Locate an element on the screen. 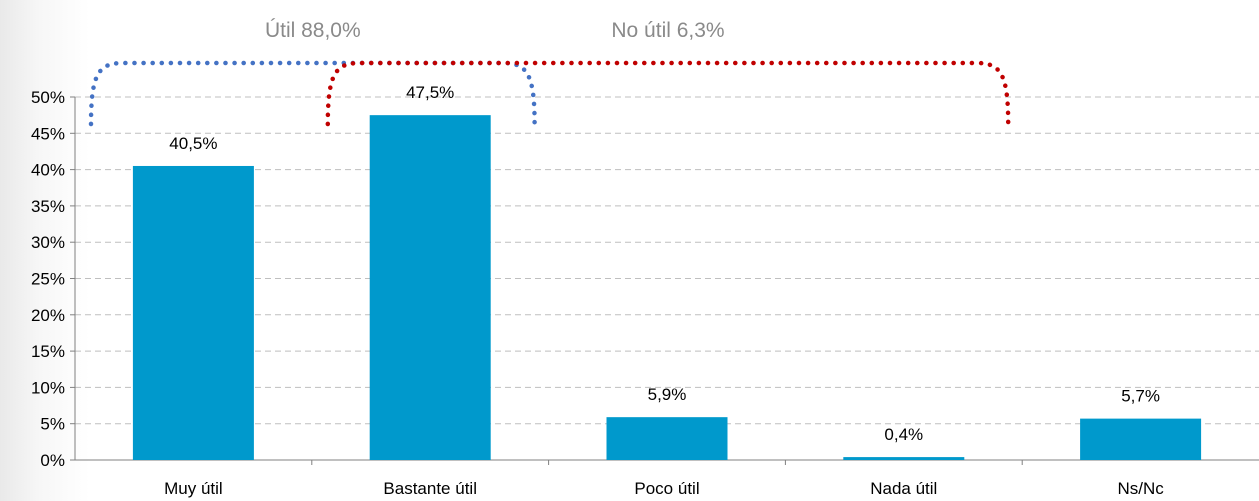 This screenshot has width=1259, height=501. bar-value-label: 5,7% is located at coordinates (1140, 396).